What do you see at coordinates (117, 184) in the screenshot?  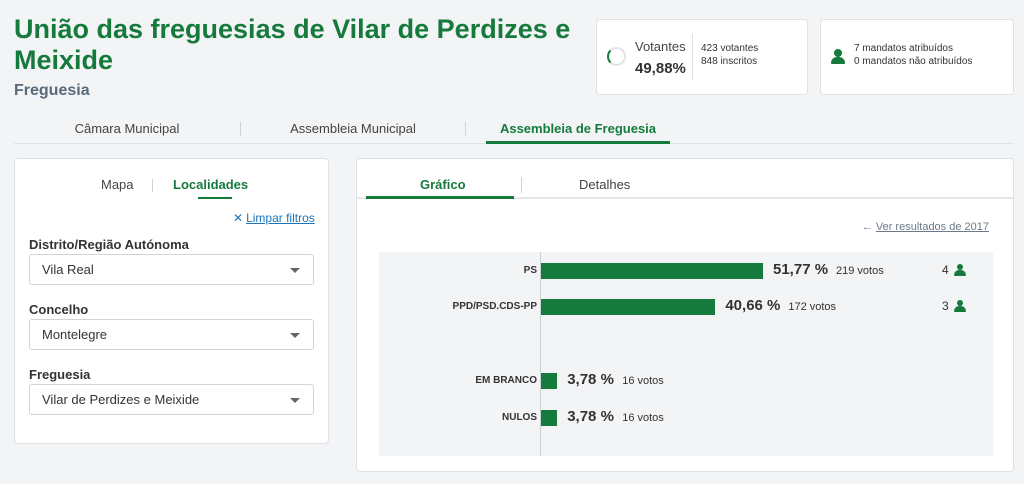 I see `tab-mapa: Mapa` at bounding box center [117, 184].